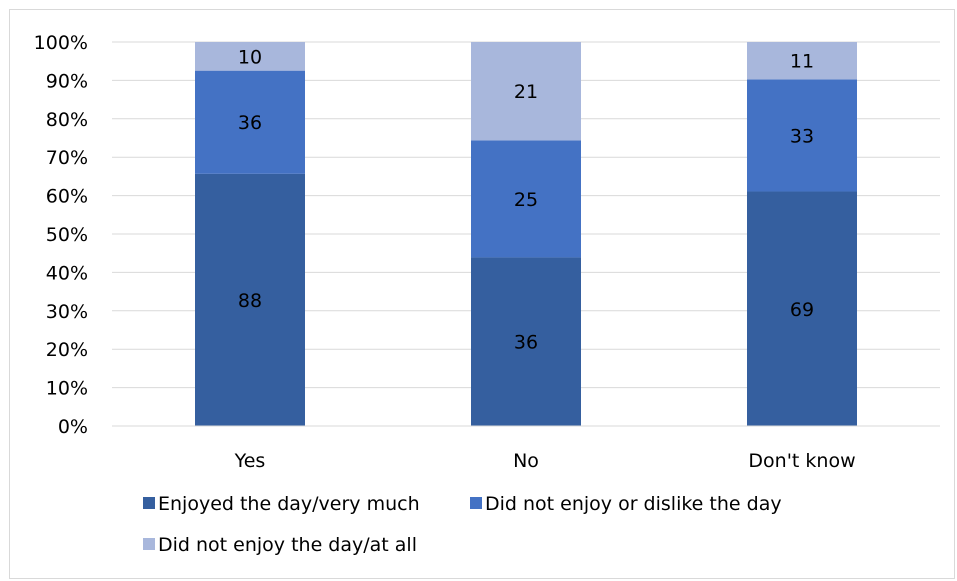 Image resolution: width=957 pixels, height=581 pixels. I want to click on x-axis: Yes No Don't know, so click(526, 448).